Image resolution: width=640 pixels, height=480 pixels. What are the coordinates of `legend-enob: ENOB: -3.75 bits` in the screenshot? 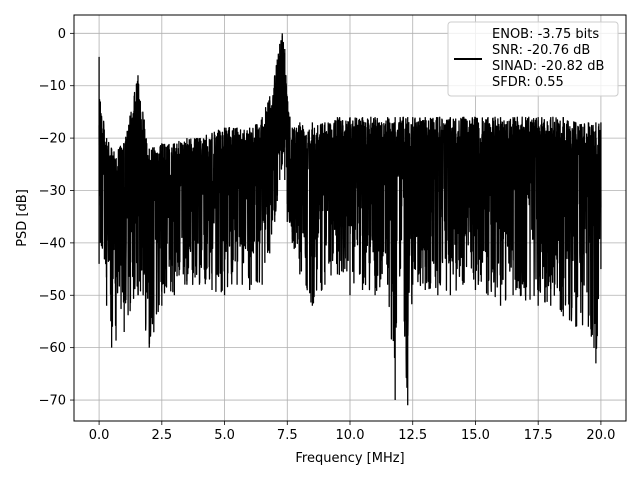 It's located at (545, 34).